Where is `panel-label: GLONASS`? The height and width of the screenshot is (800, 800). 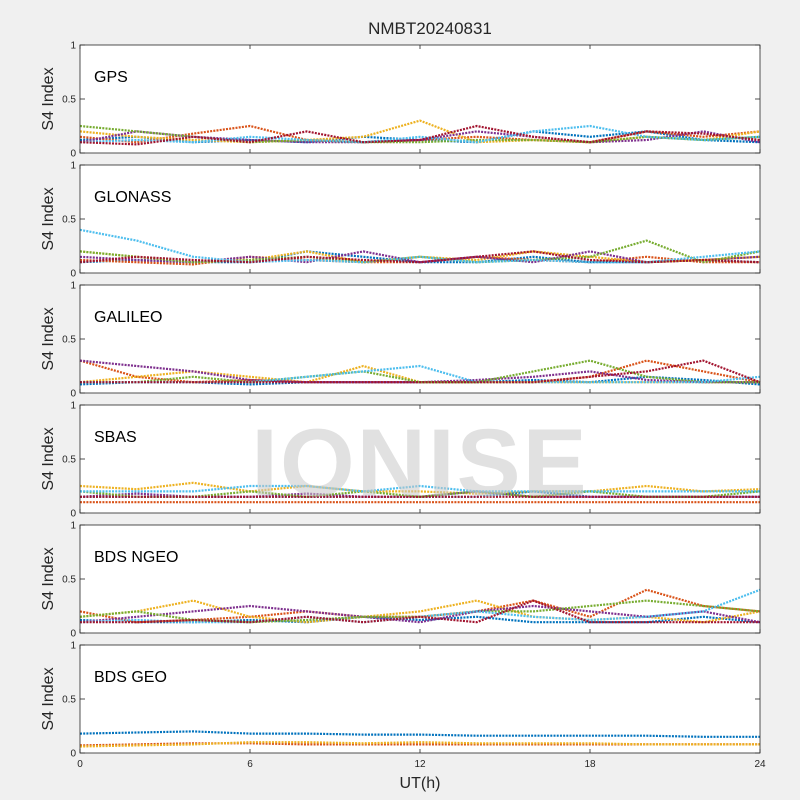
panel-label: GLONASS is located at coordinates (132, 197).